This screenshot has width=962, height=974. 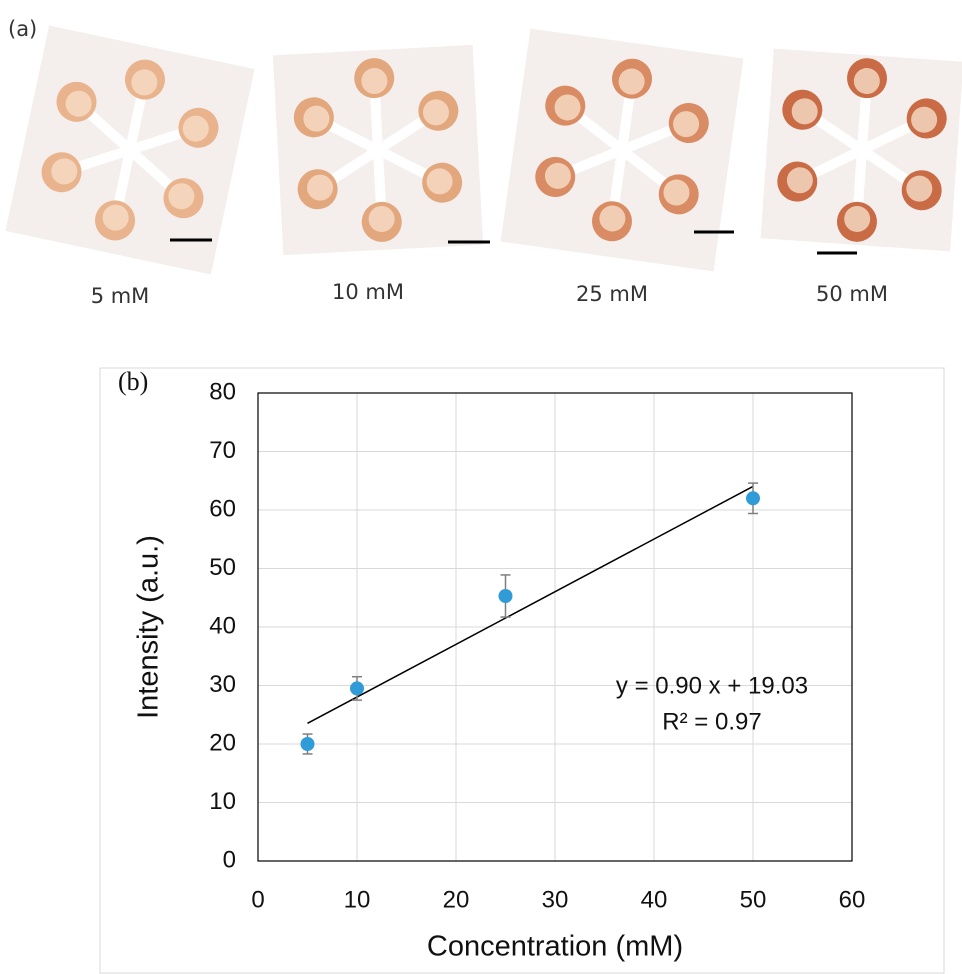 I want to click on x-tick-label: 60, so click(x=852, y=899).